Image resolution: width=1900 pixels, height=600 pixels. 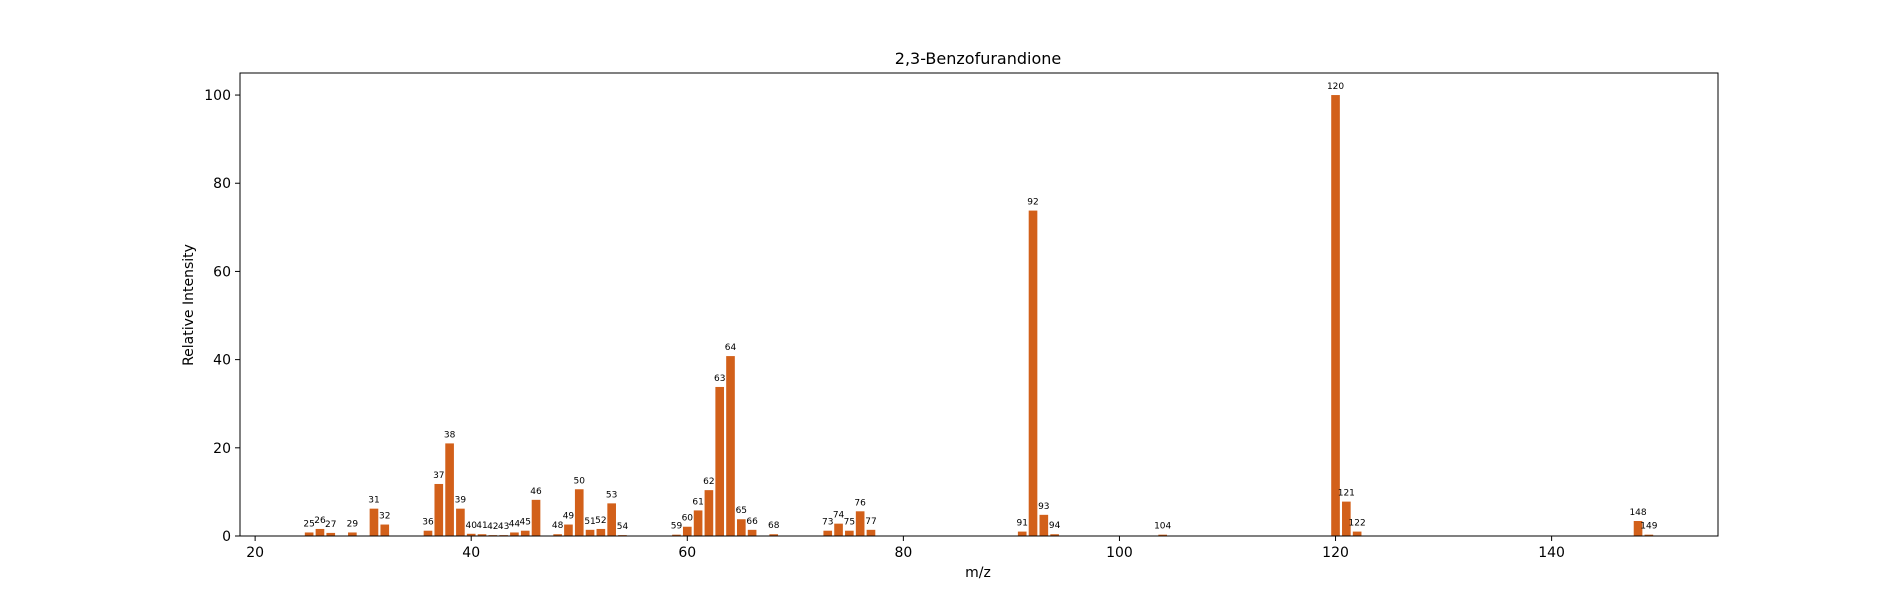 I want to click on peak-label-54: 54, so click(x=623, y=527).